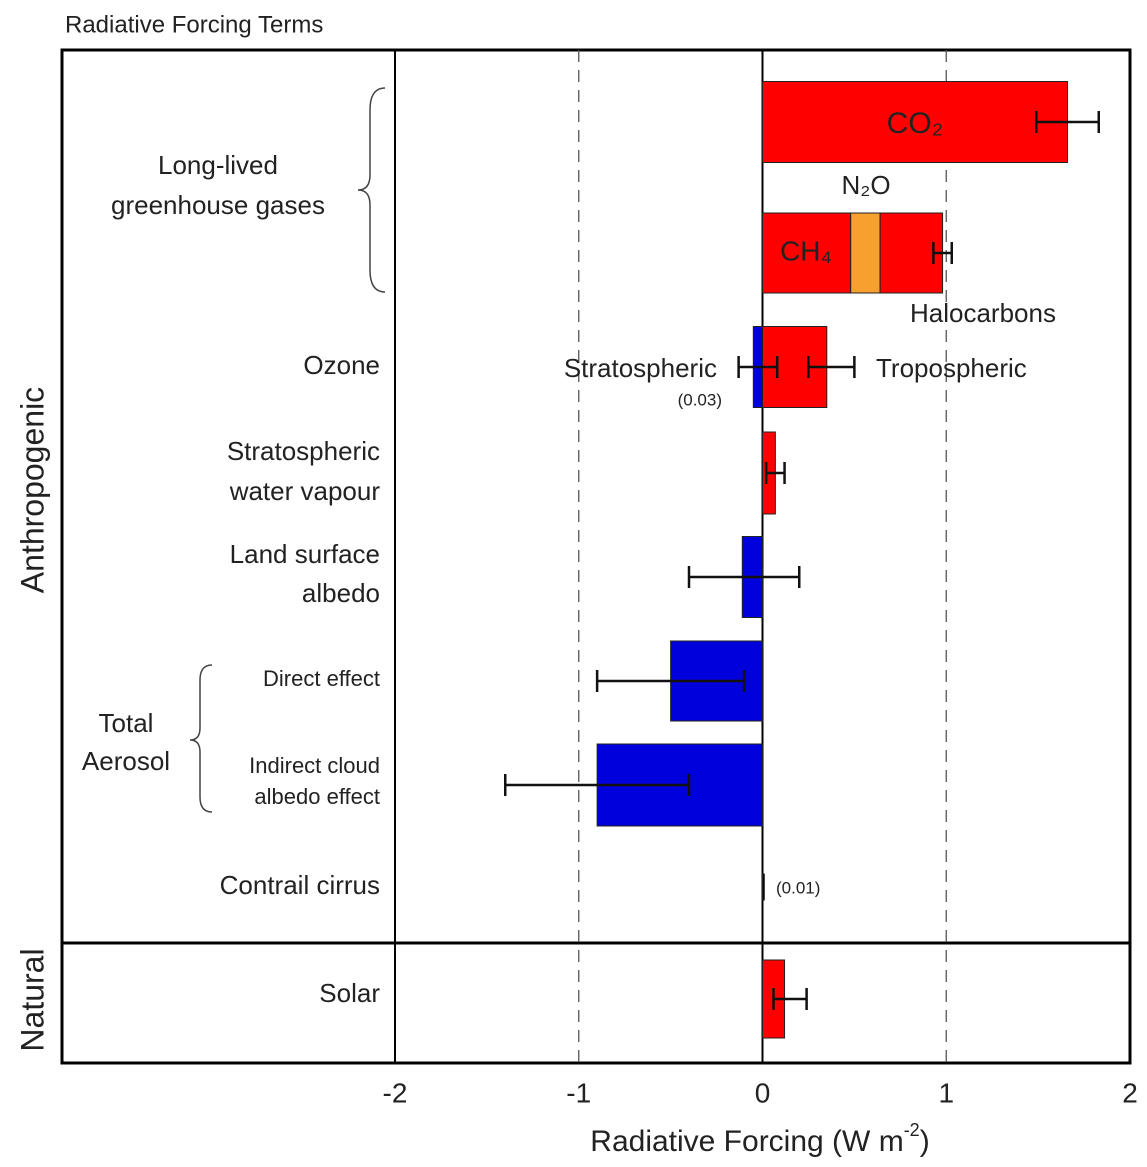  I want to click on row-label: Ozone, so click(341, 365).